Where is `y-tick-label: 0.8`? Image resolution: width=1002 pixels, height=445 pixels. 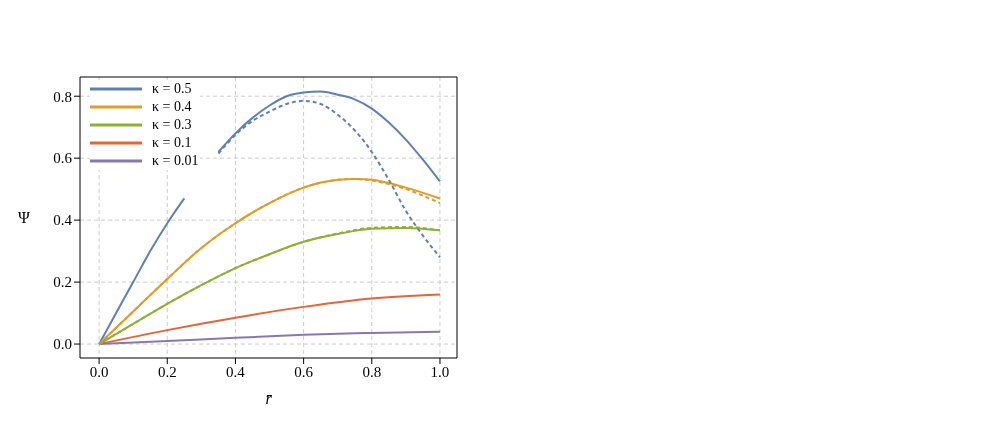 y-tick-label: 0.8 is located at coordinates (62, 96).